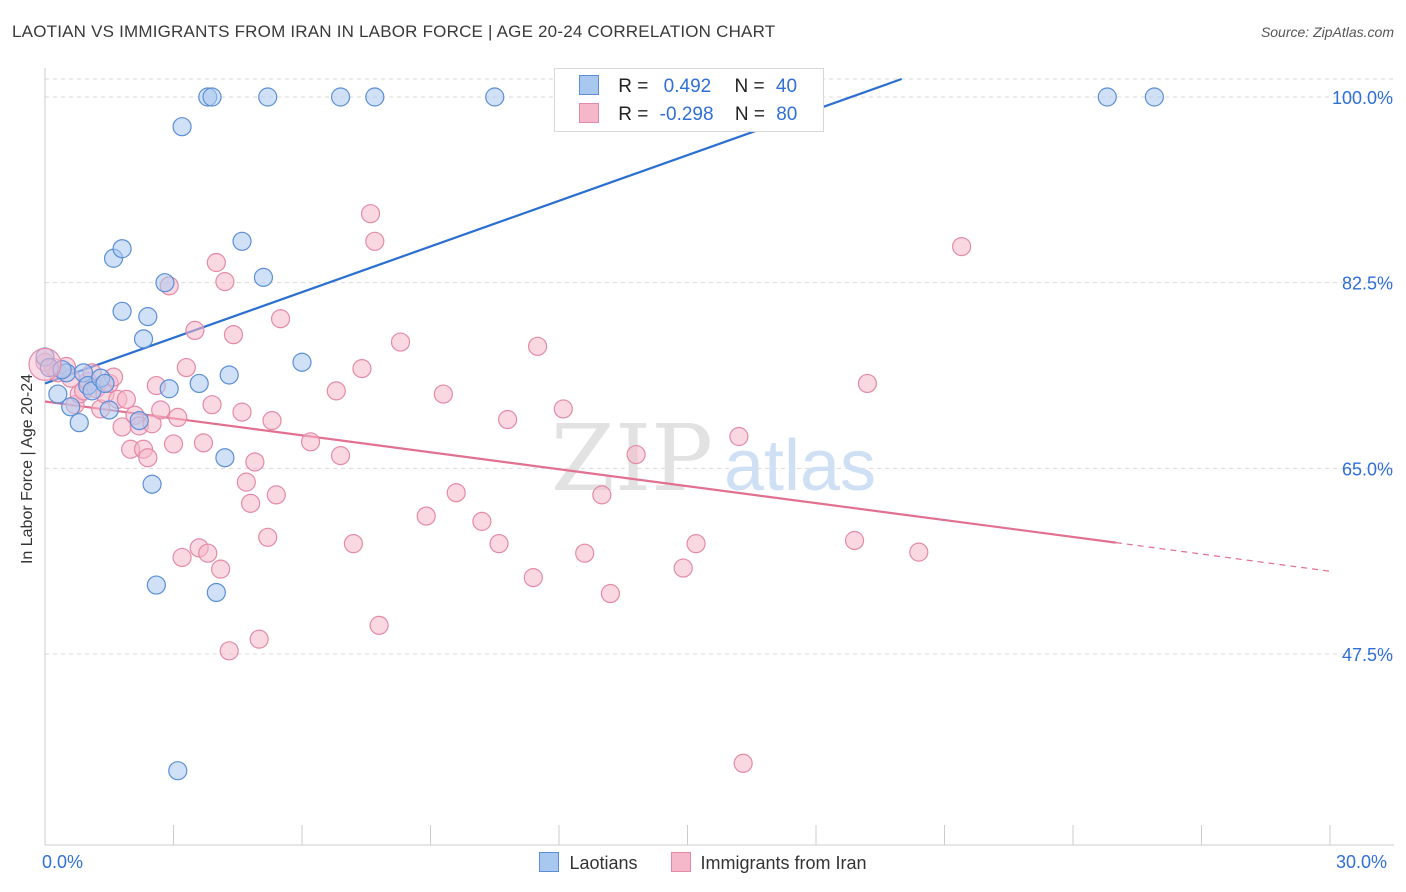 The height and width of the screenshot is (892, 1406). I want to click on watermark-atlas: atlas, so click(800, 466).